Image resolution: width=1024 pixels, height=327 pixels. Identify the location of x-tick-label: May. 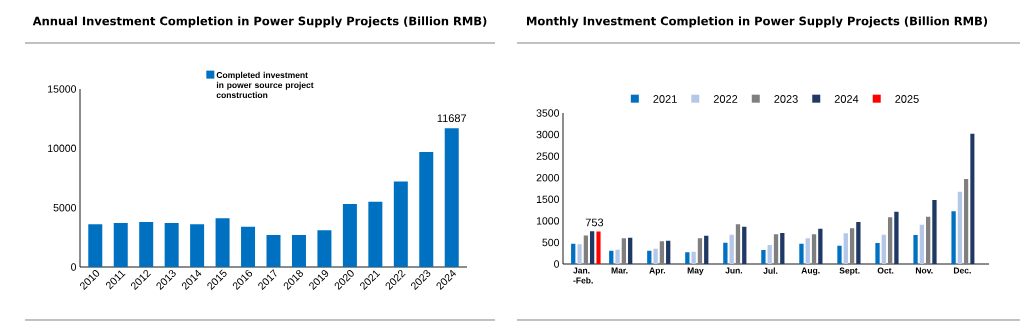
(695, 271).